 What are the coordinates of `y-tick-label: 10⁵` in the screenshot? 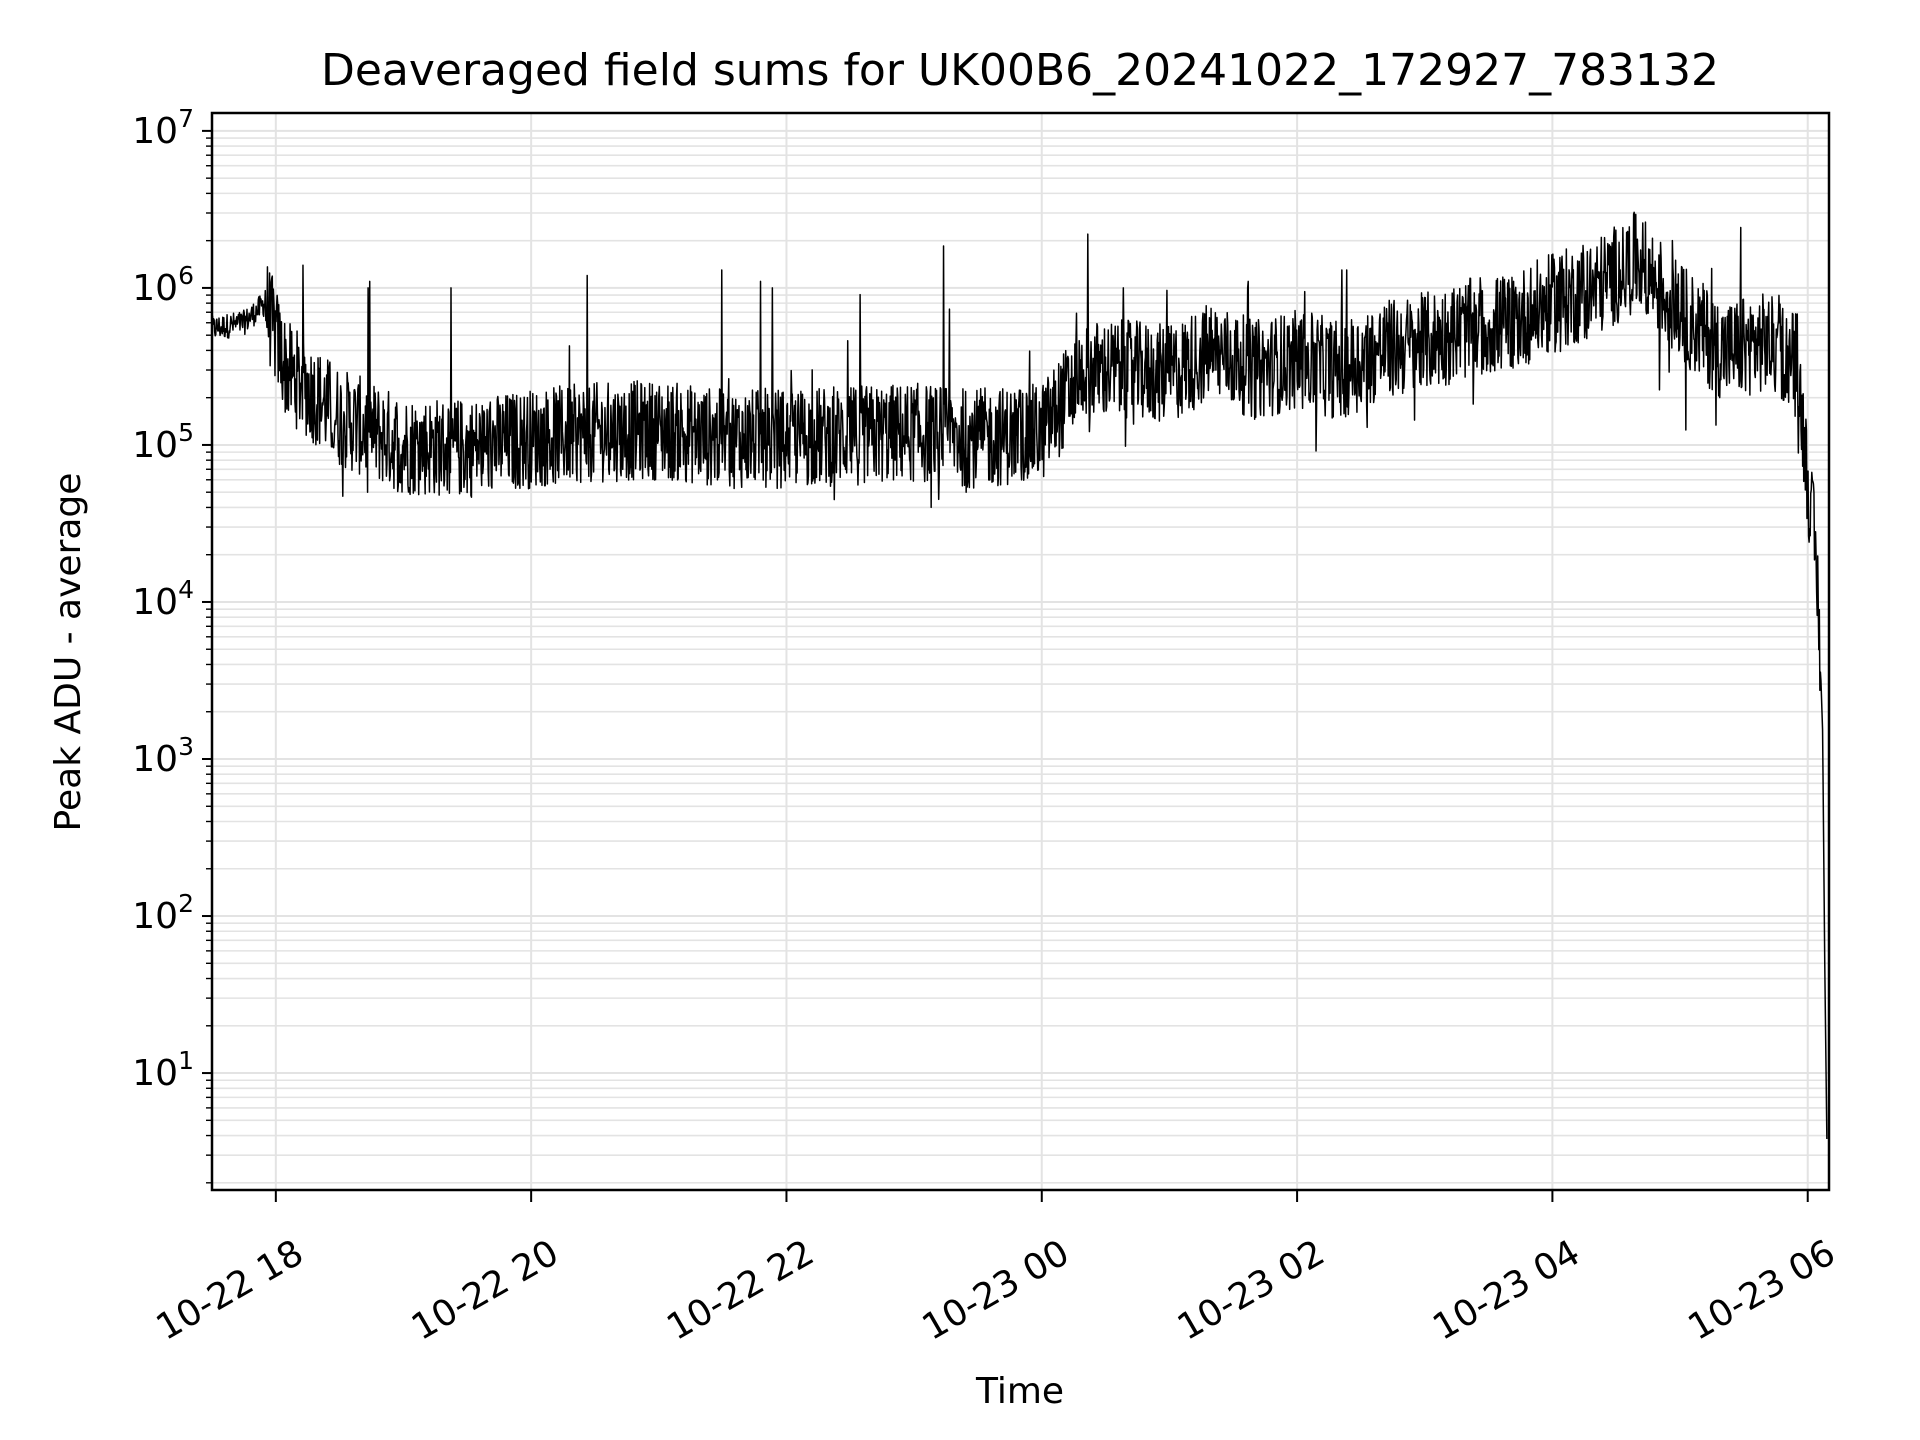 It's located at (163, 442).